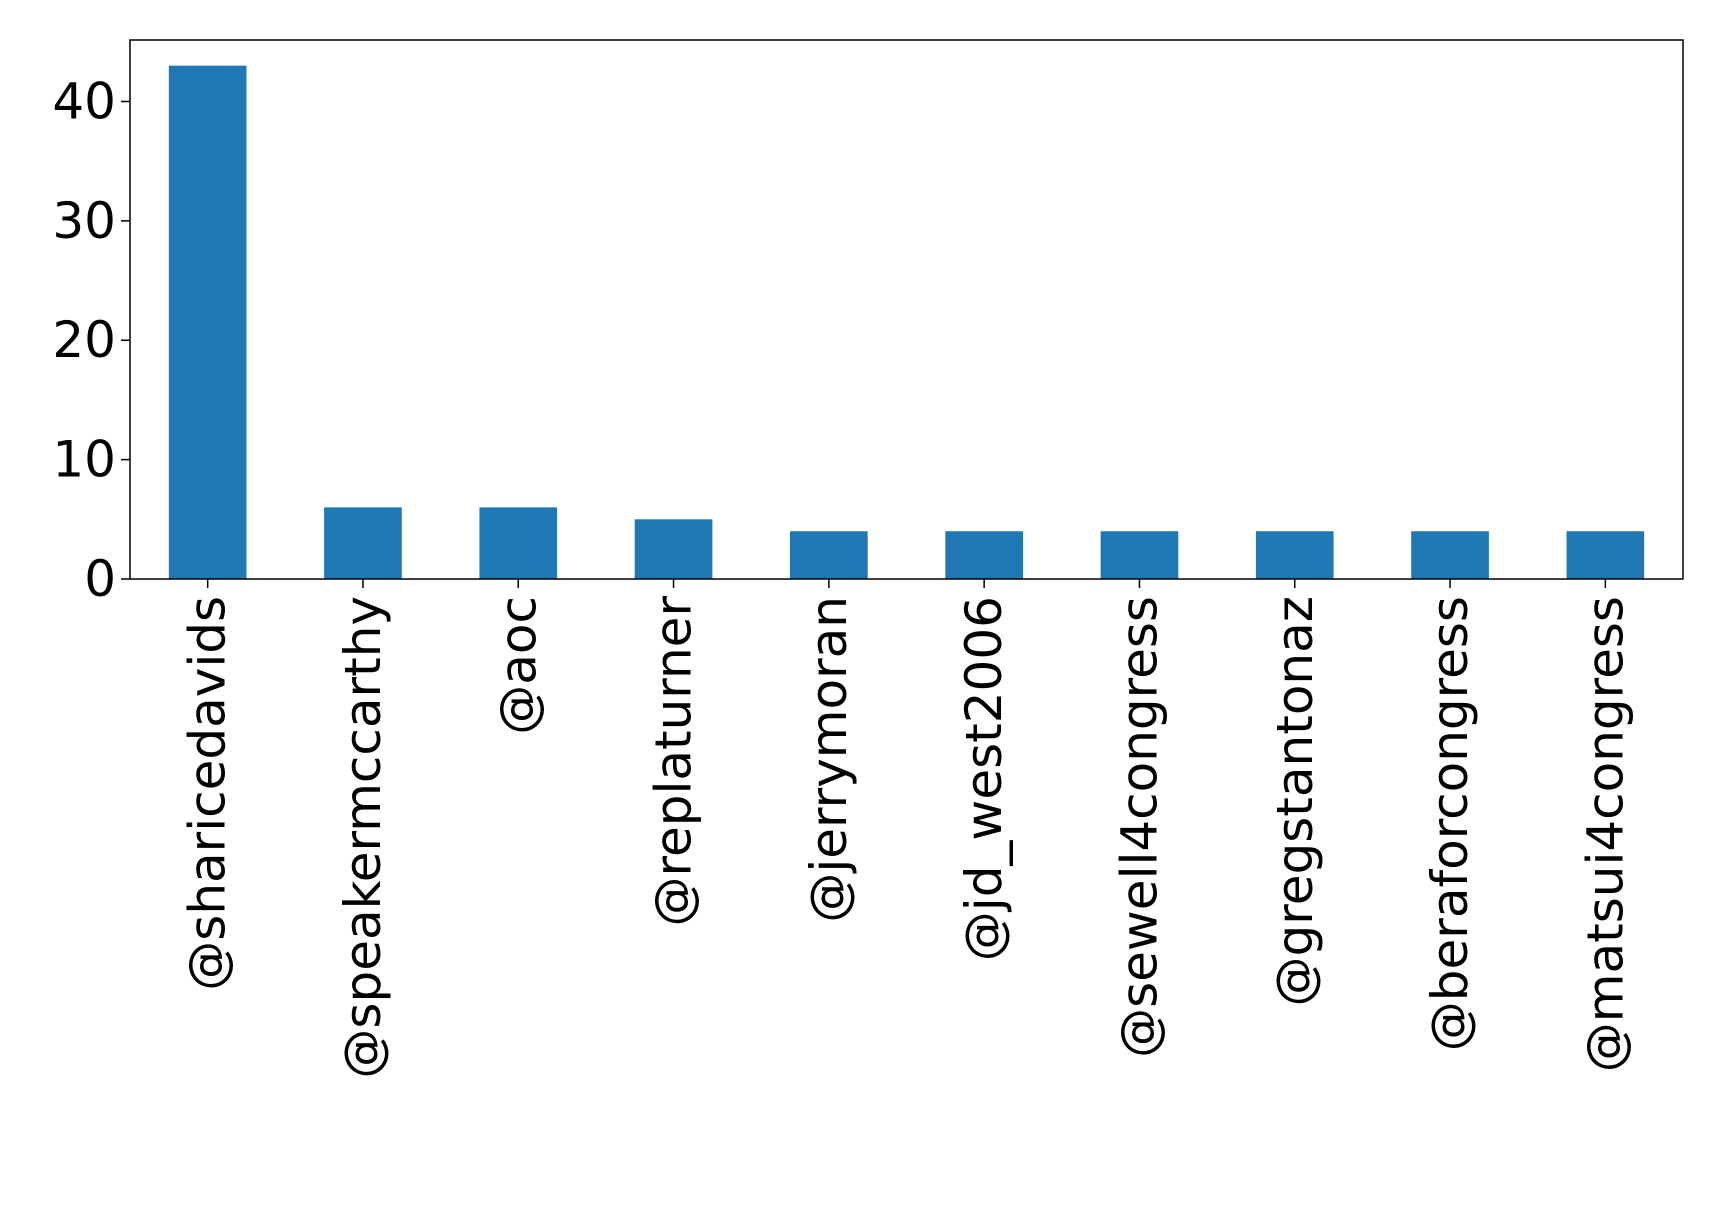 The width and height of the screenshot is (1719, 1231). I want to click on x-tick-label: @jd_west2006, so click(984, 778).